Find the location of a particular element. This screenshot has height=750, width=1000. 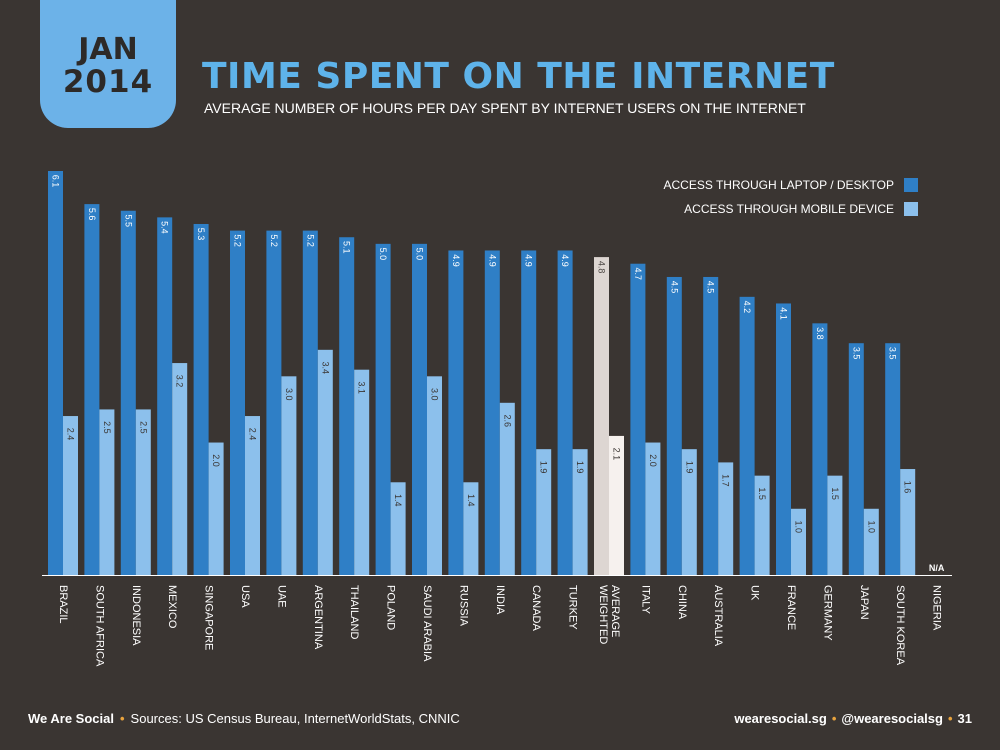

value-label-mobile-indonesia: 2.5 is located at coordinates (143, 427).